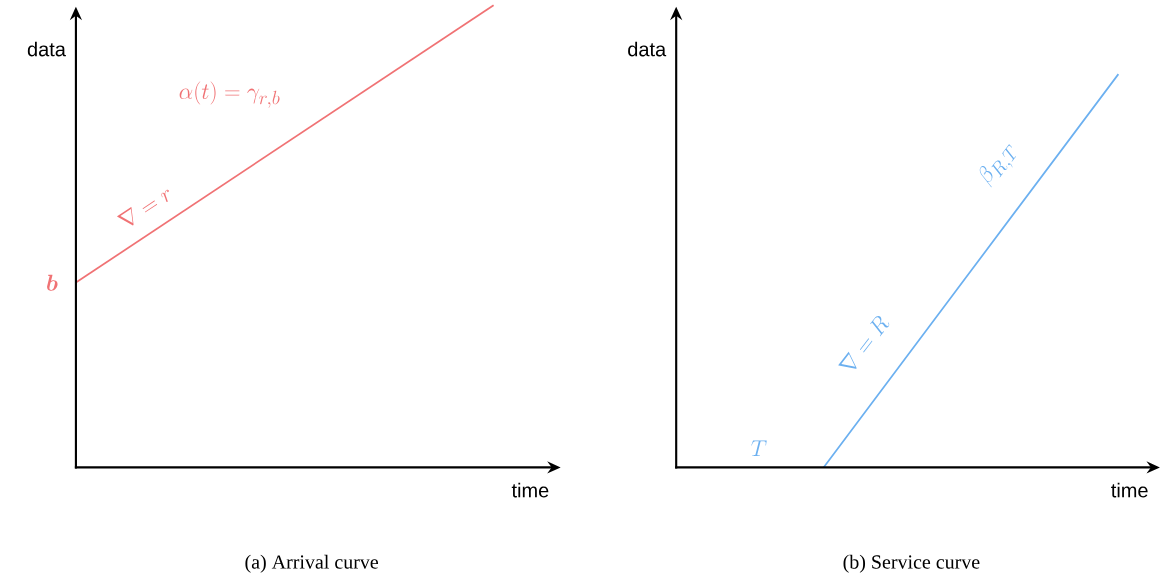 The image size is (1161, 577). I want to click on annotation: $\nabla = R$, so click(864, 342).